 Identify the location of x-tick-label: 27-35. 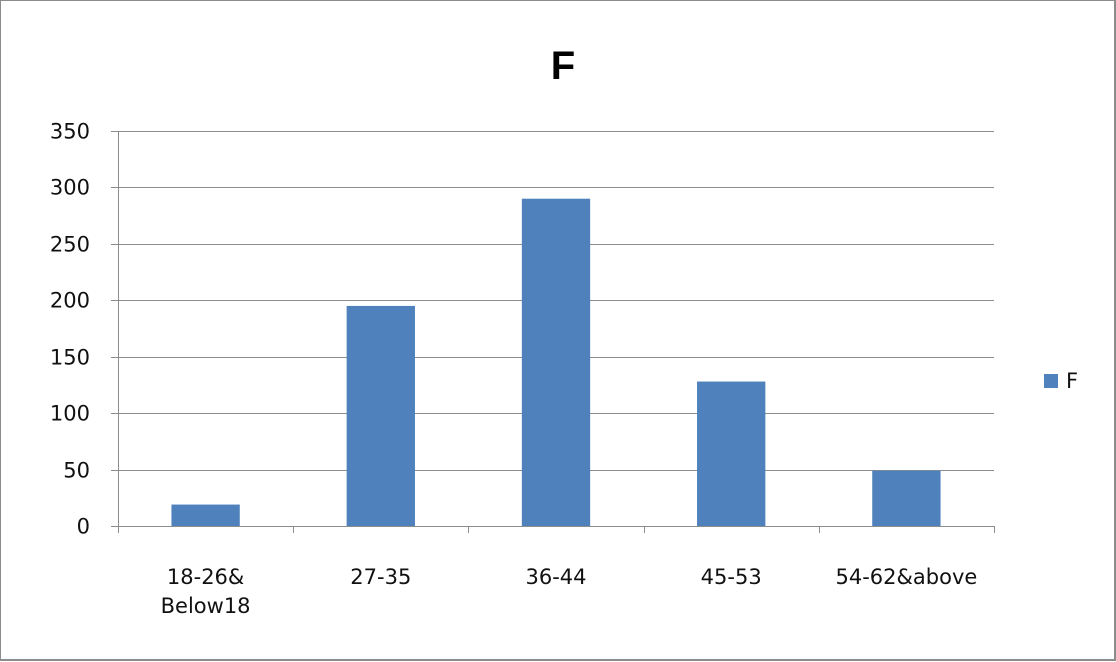
(380, 577).